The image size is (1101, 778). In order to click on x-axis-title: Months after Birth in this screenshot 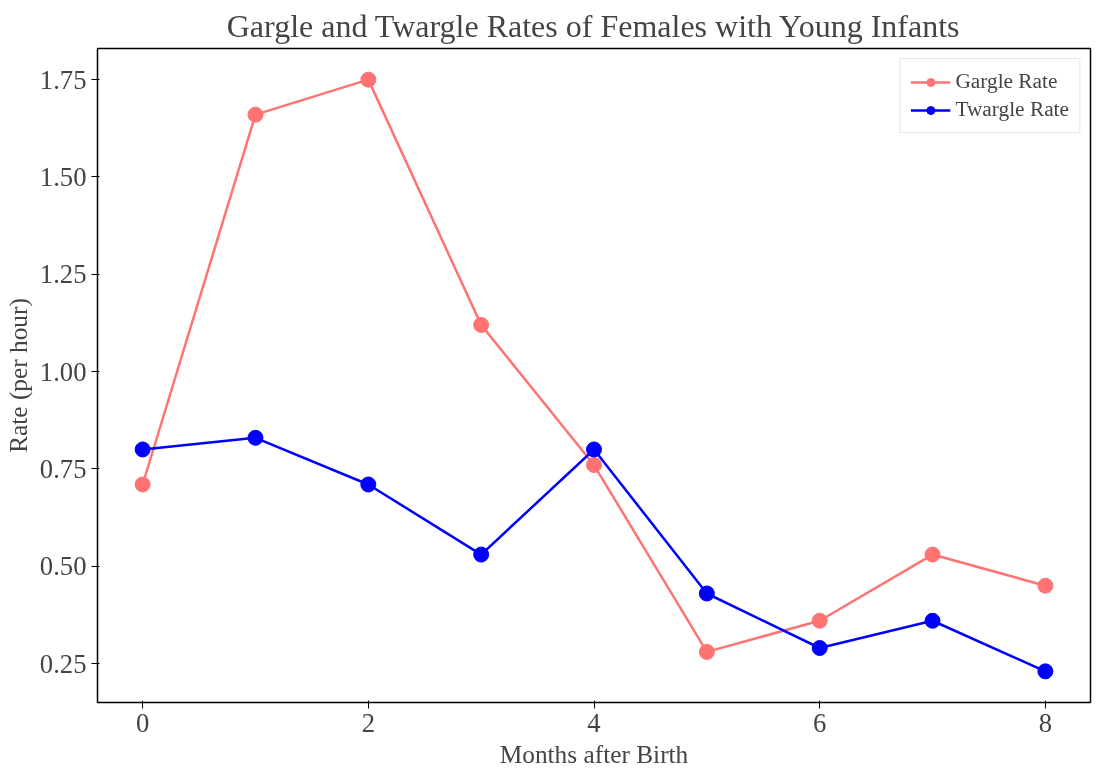, I will do `click(594, 753)`.